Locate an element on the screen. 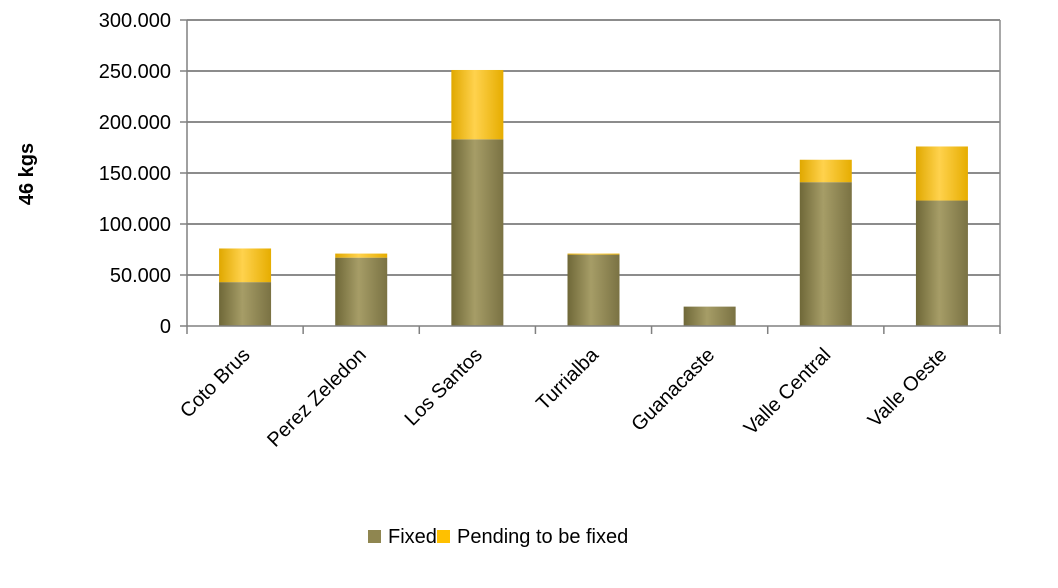 This screenshot has height=588, width=1058. y-tick-label: 200.000 is located at coordinates (135, 123).